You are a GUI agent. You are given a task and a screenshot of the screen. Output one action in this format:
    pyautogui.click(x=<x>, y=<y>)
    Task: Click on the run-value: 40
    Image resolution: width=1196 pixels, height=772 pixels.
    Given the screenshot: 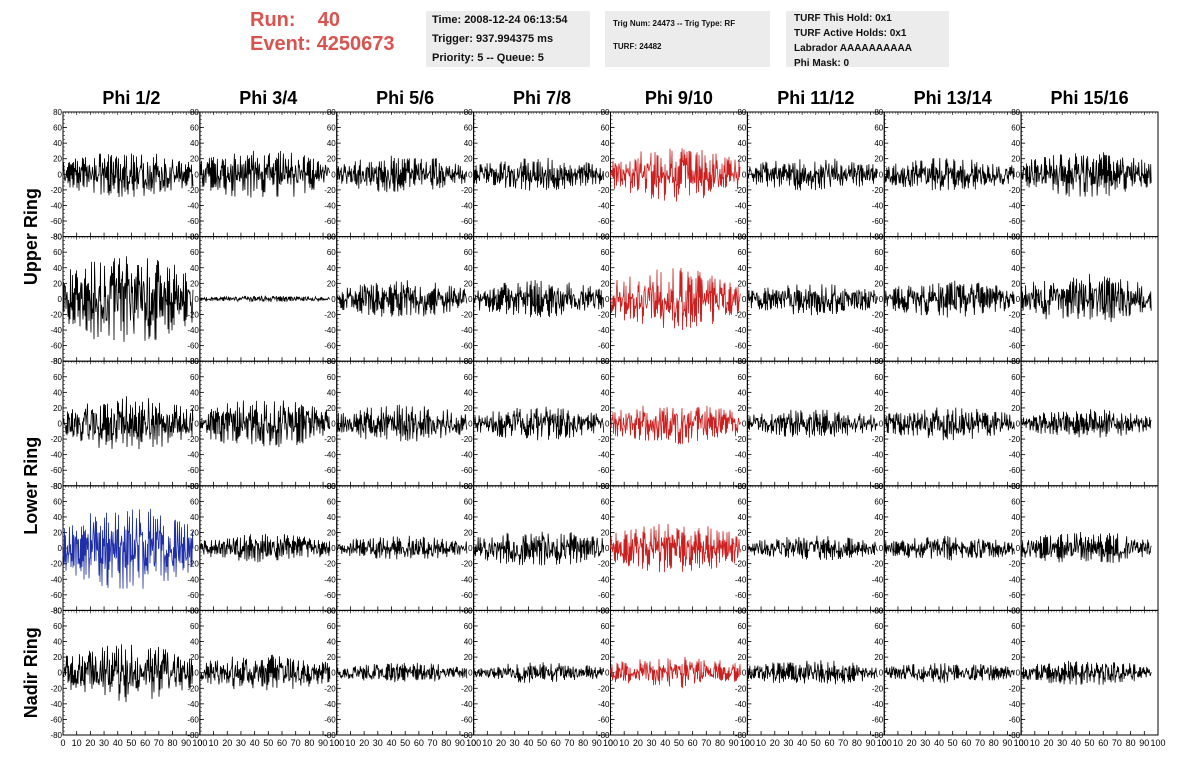 What is the action you would take?
    pyautogui.click(x=329, y=20)
    